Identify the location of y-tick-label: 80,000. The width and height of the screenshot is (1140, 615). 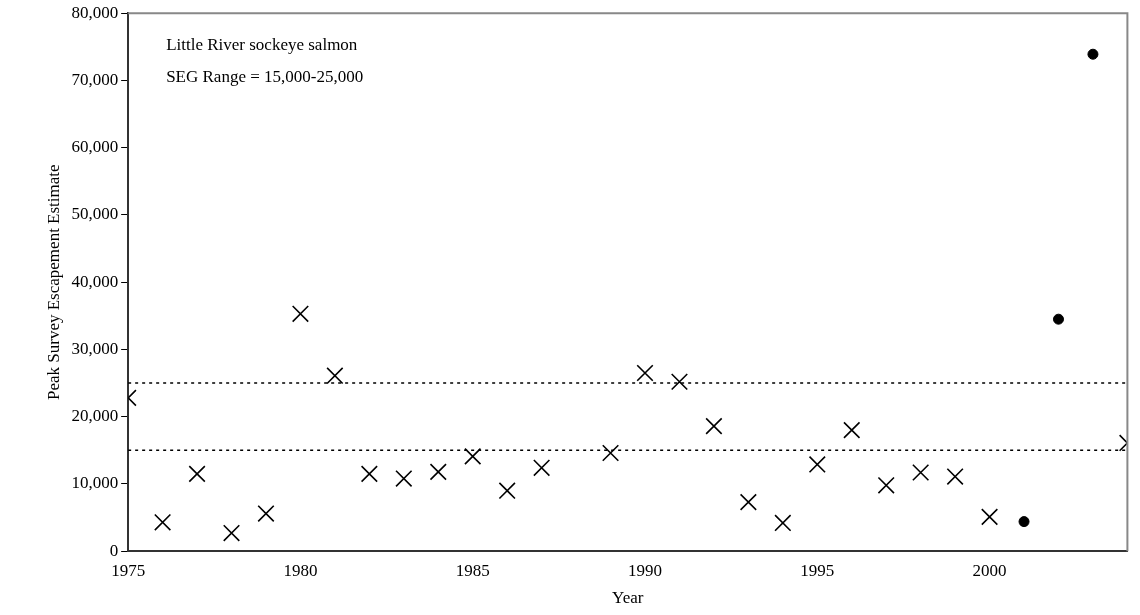
(95, 12).